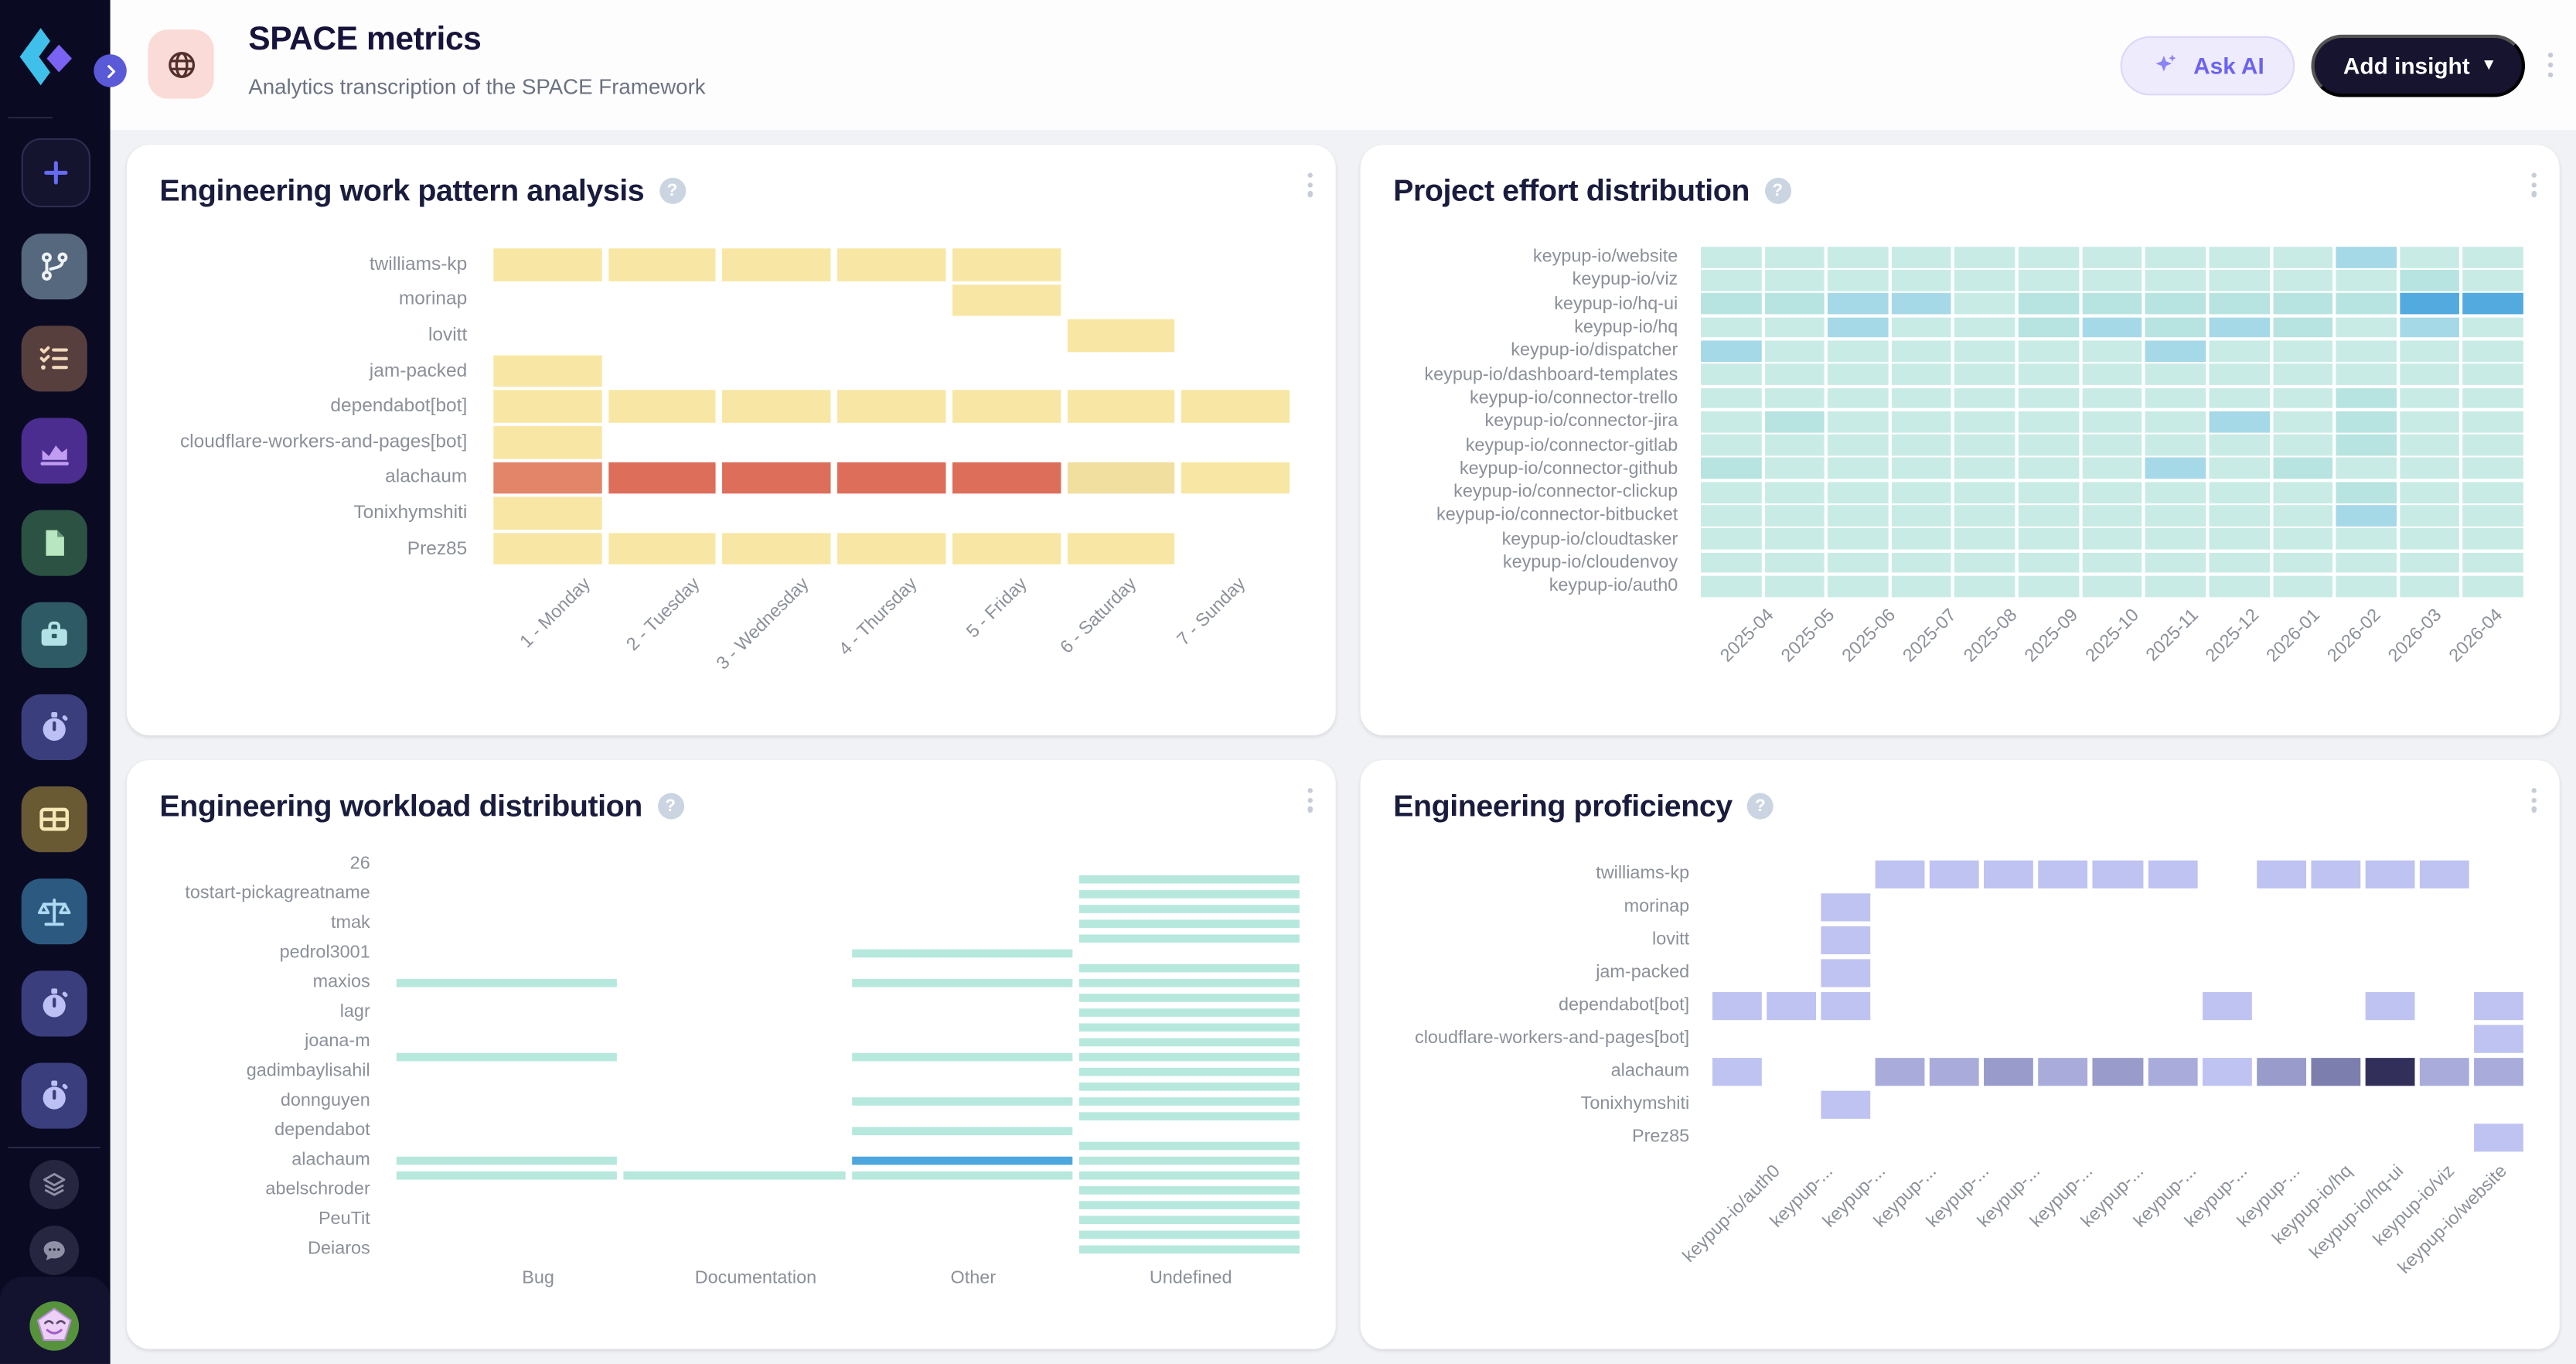  I want to click on card-menu-button, so click(1310, 184).